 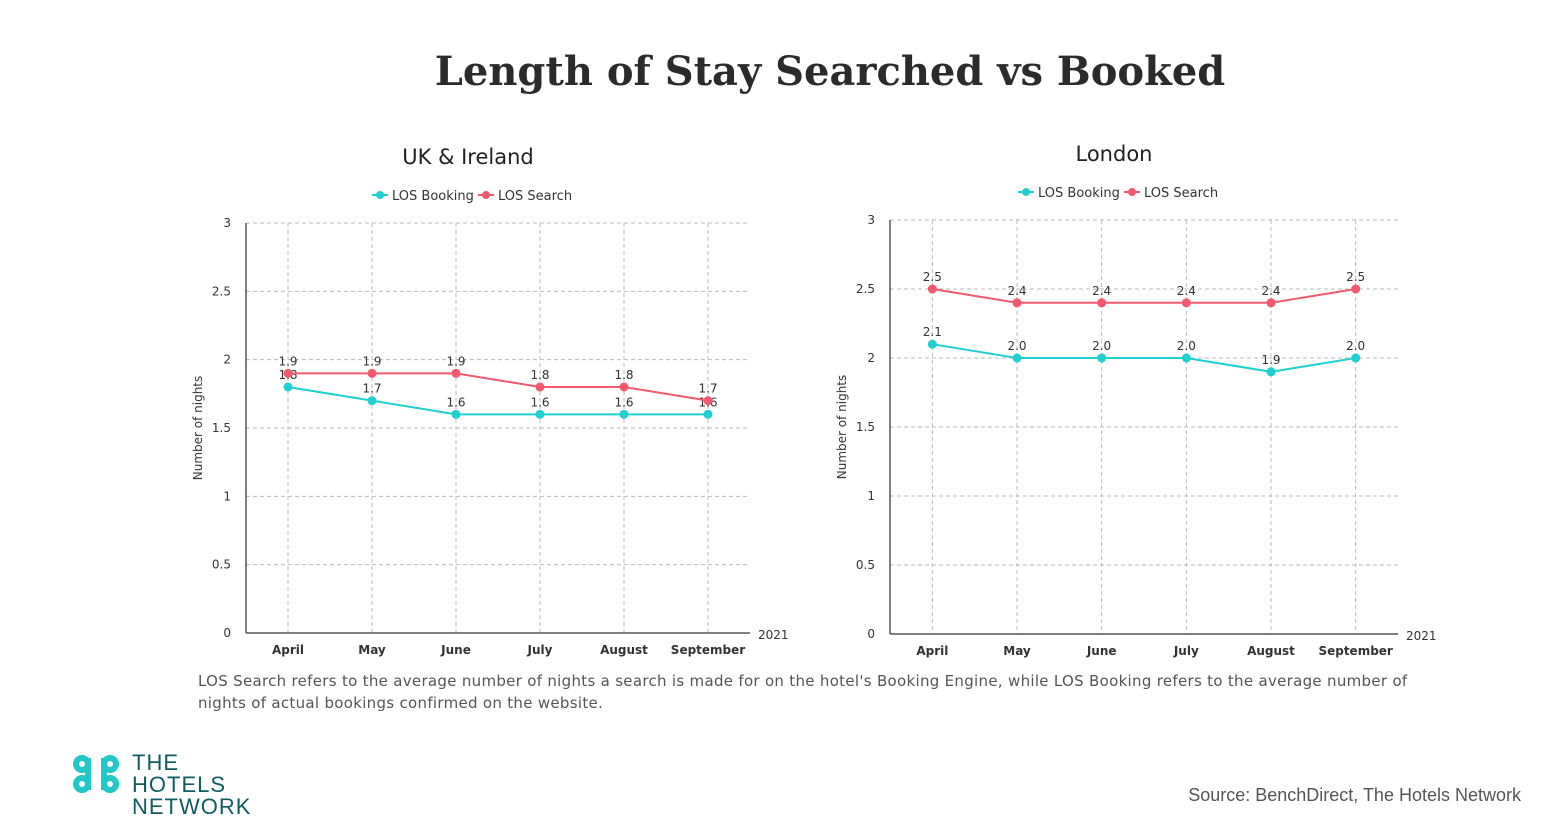 What do you see at coordinates (192, 806) in the screenshot?
I see `brand-line: NETWORK` at bounding box center [192, 806].